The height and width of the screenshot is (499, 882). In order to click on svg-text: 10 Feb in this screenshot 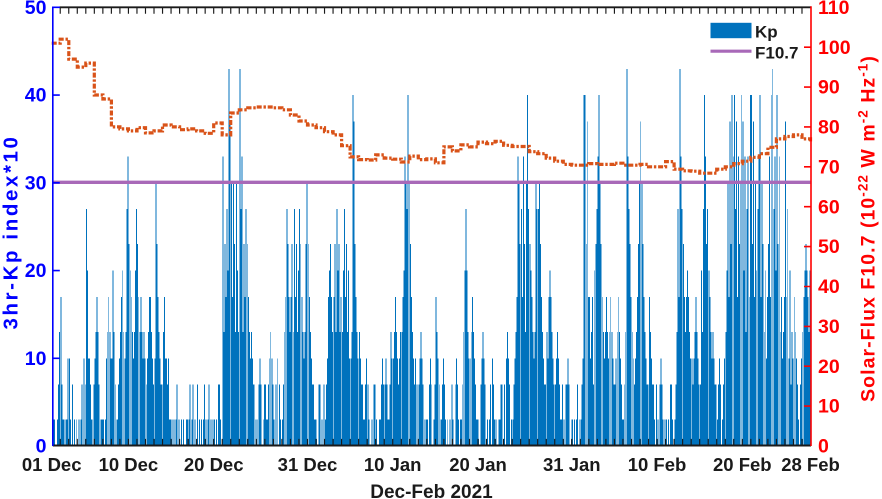, I will do `click(657, 464)`.